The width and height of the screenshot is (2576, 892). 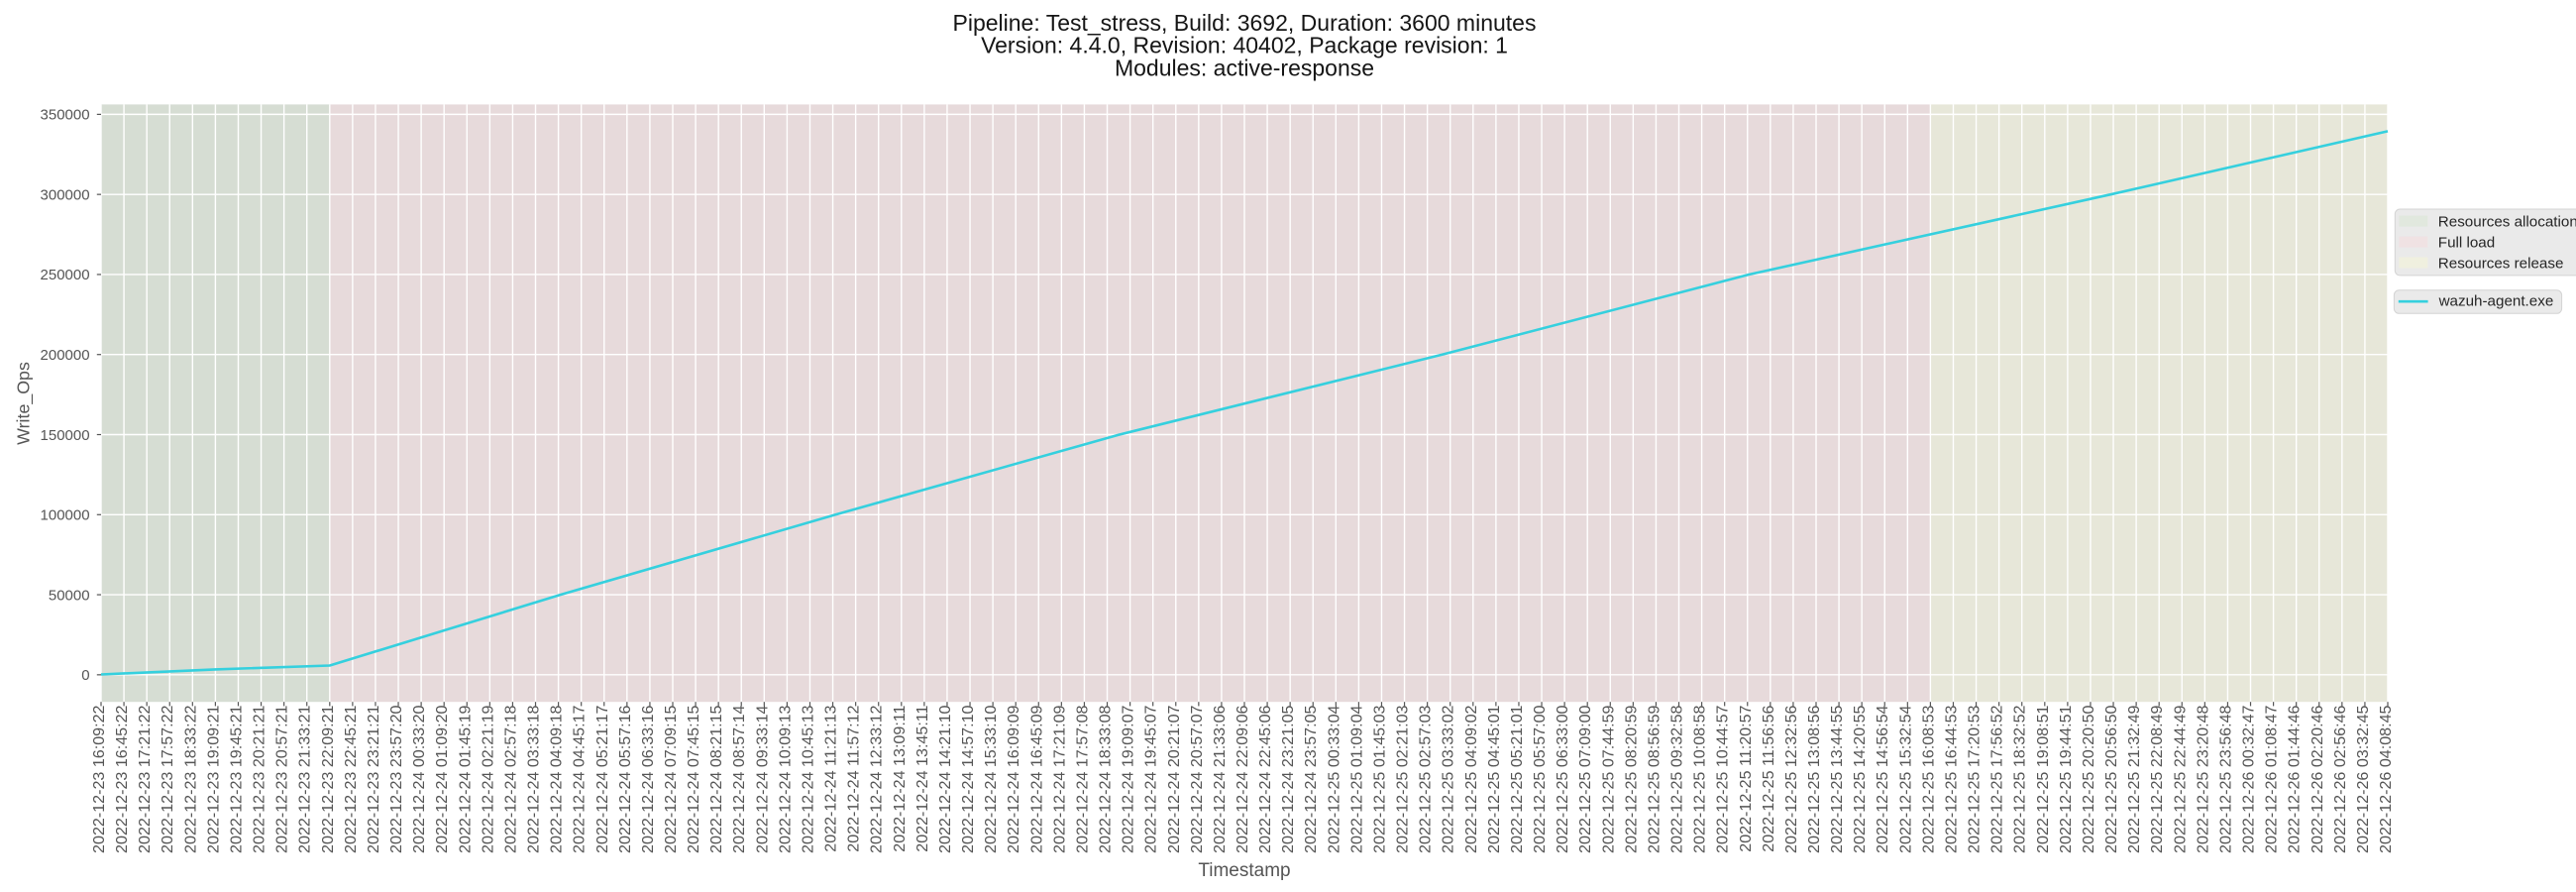 What do you see at coordinates (922, 778) in the screenshot?
I see `svg-text: 2022-12-24 13:45:11` at bounding box center [922, 778].